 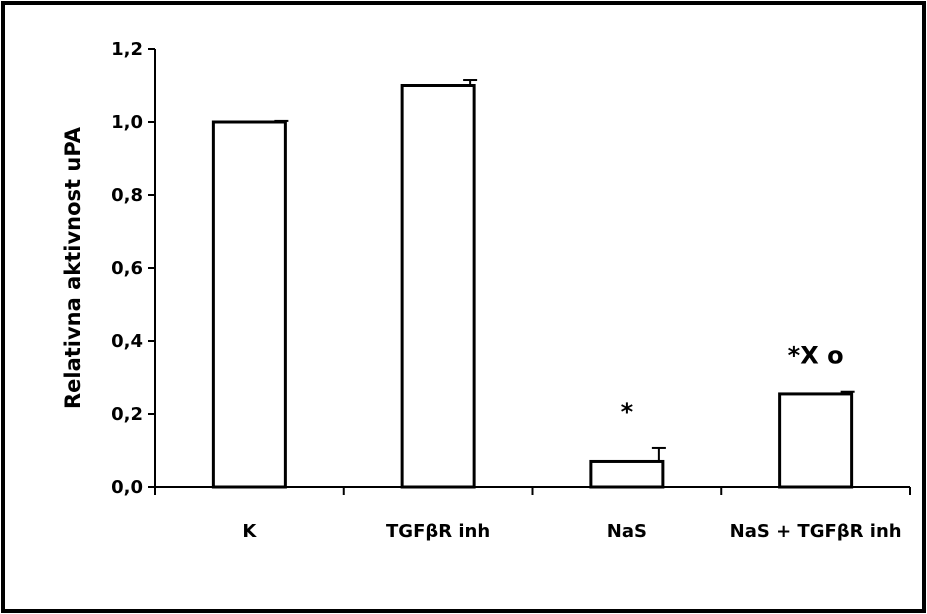 I want to click on significance-annotation: *X o, so click(x=816, y=356).